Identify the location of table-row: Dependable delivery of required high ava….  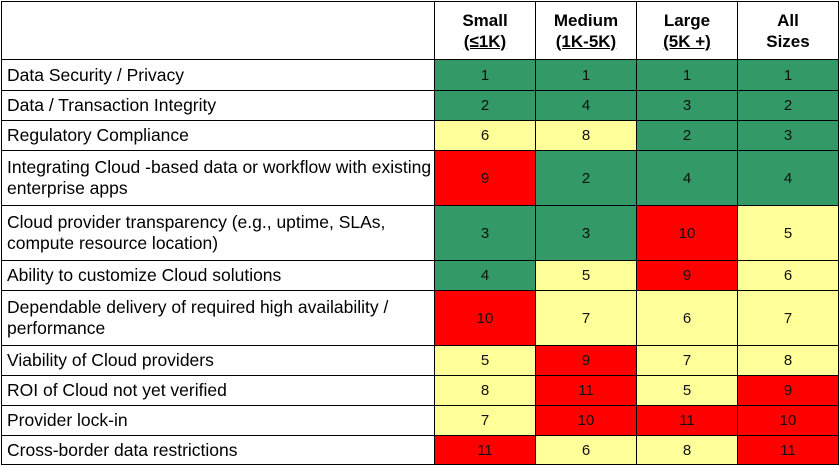
(420, 318).